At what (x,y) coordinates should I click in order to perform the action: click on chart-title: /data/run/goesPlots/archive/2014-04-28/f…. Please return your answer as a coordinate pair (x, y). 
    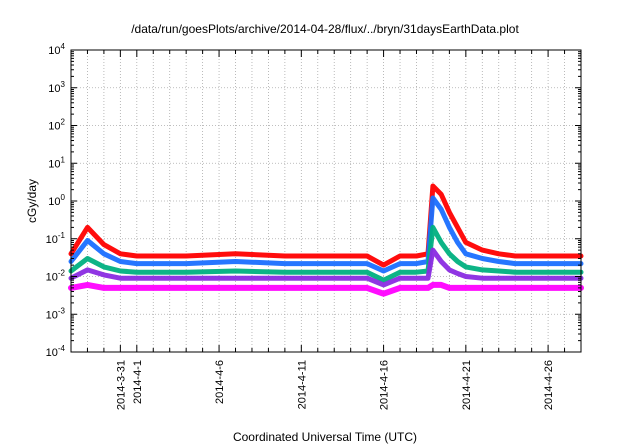
    Looking at the image, I should click on (325, 29).